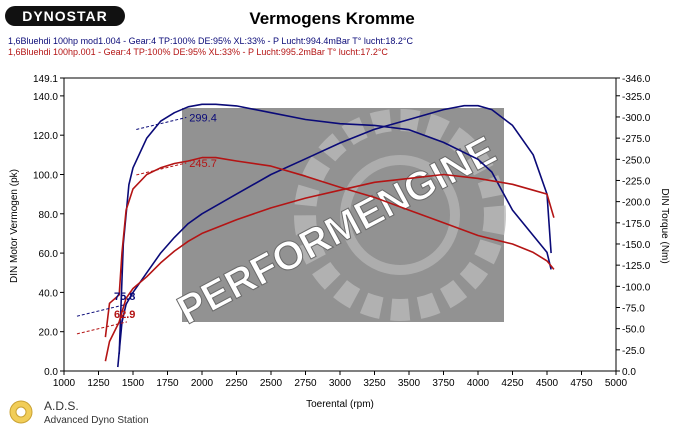 The image size is (685, 428). I want to click on right-tick-label: -275.0, so click(636, 139).